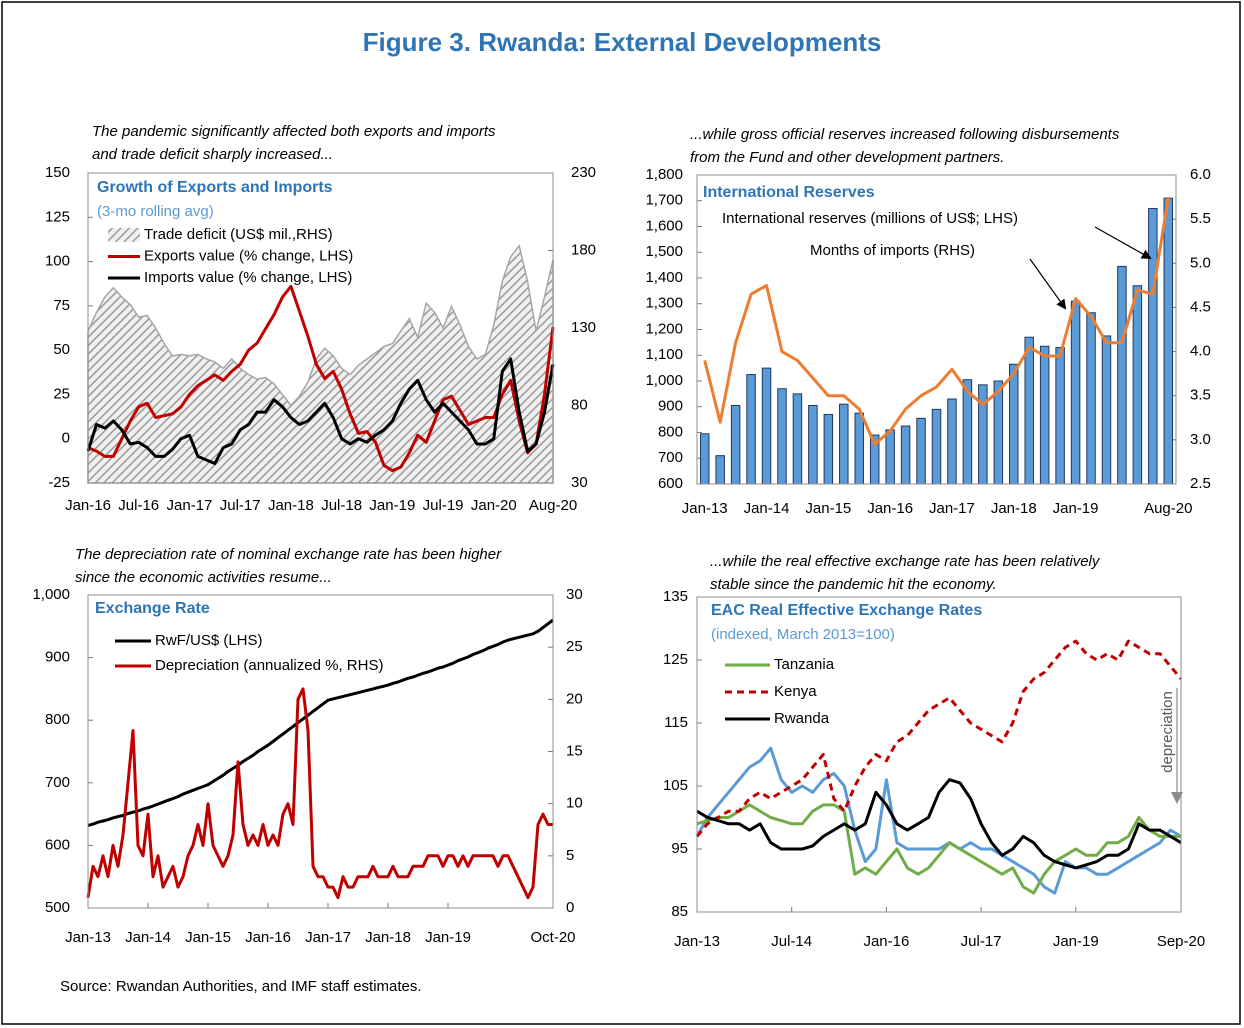 The image size is (1244, 1028). Describe the element at coordinates (664, 380) in the screenshot. I see `y-tick-label: 1,000` at that location.